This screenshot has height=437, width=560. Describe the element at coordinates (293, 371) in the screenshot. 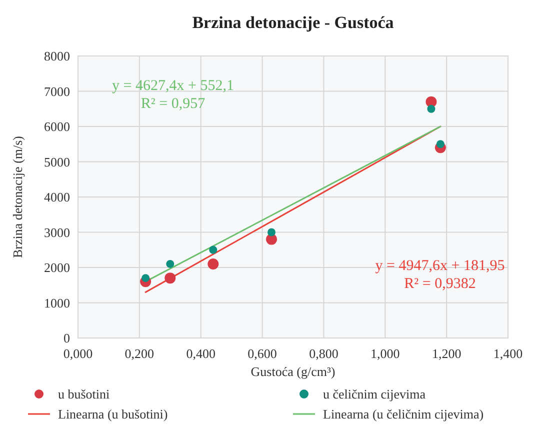

I see `x-axis-title: Gustoća (g/cm³)` at that location.